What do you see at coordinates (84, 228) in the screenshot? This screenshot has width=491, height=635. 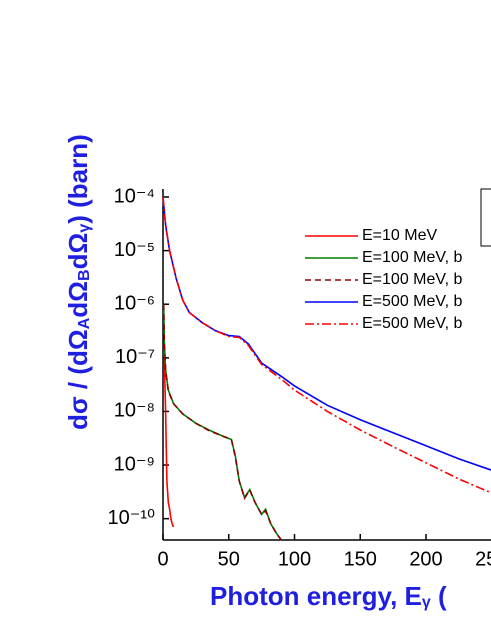 I see `y-axis-label-sub: γ` at bounding box center [84, 228].